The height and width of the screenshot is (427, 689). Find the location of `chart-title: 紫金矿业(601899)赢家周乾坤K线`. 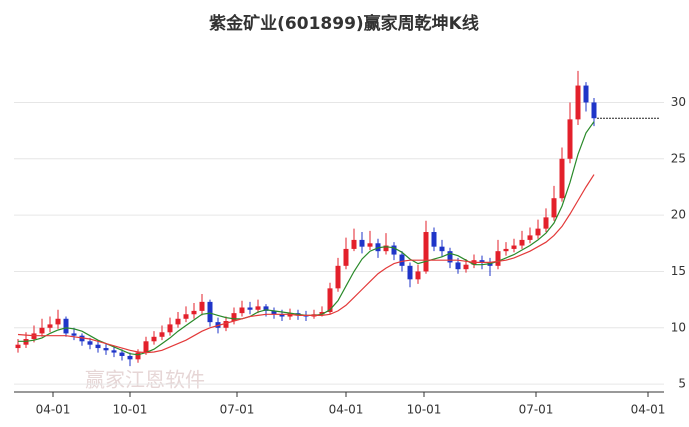

chart-title: 紫金矿业(601899)赢家周乾坤K线 is located at coordinates (344, 23).